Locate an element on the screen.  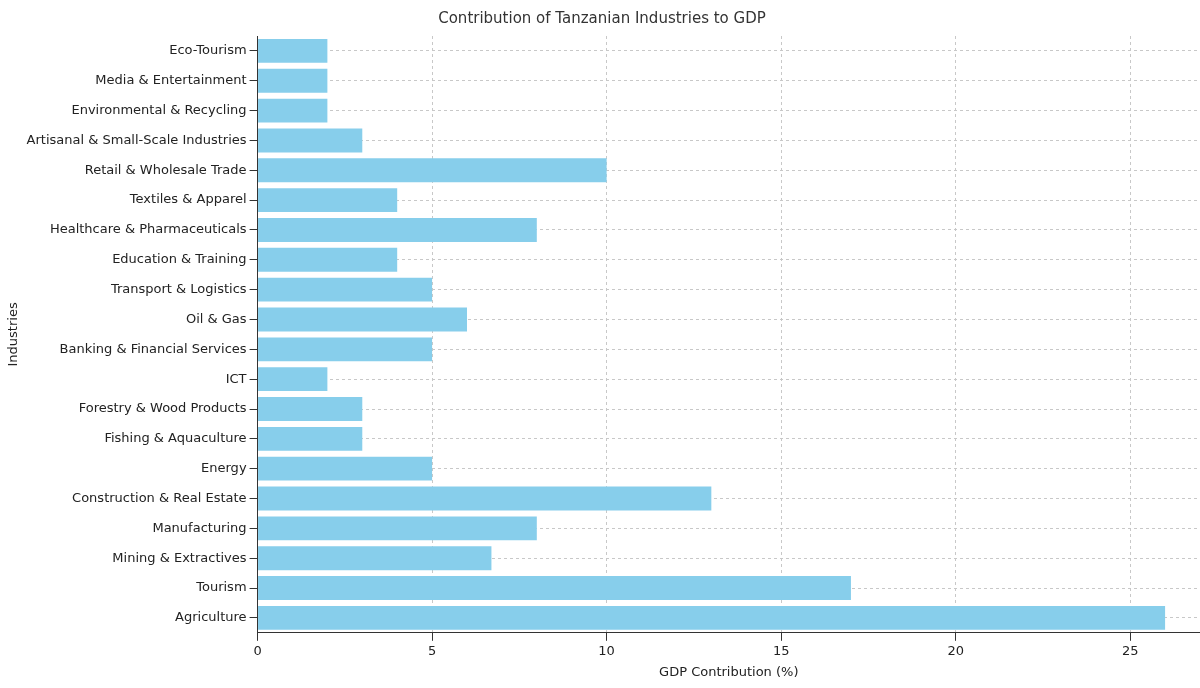
x-tick-label: 15 is located at coordinates (781, 650).